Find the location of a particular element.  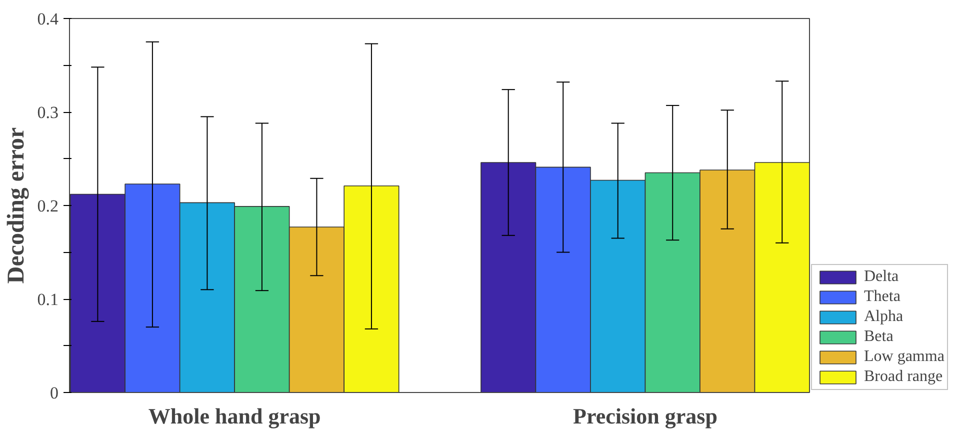

y-axis-title: Decoding error is located at coordinates (16, 205).